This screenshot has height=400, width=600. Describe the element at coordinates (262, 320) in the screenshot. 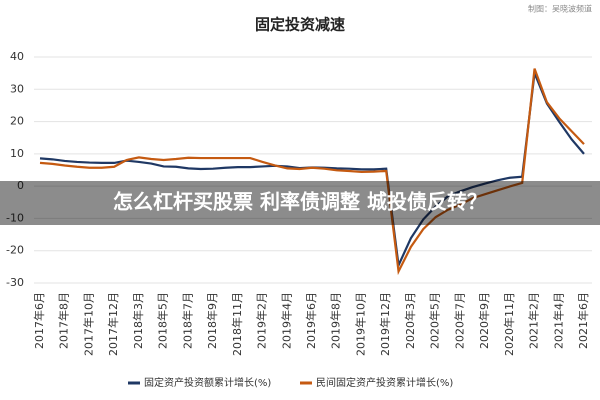

I see `x-tick-label: 2019年2月` at that location.